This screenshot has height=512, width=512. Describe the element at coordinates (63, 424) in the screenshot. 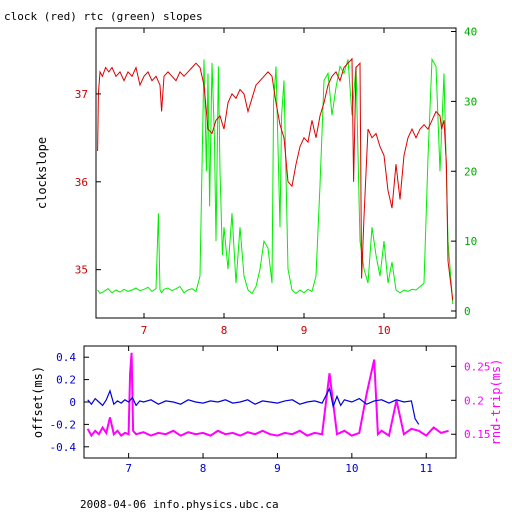

I see `y-tick-label: -0.2` at that location.